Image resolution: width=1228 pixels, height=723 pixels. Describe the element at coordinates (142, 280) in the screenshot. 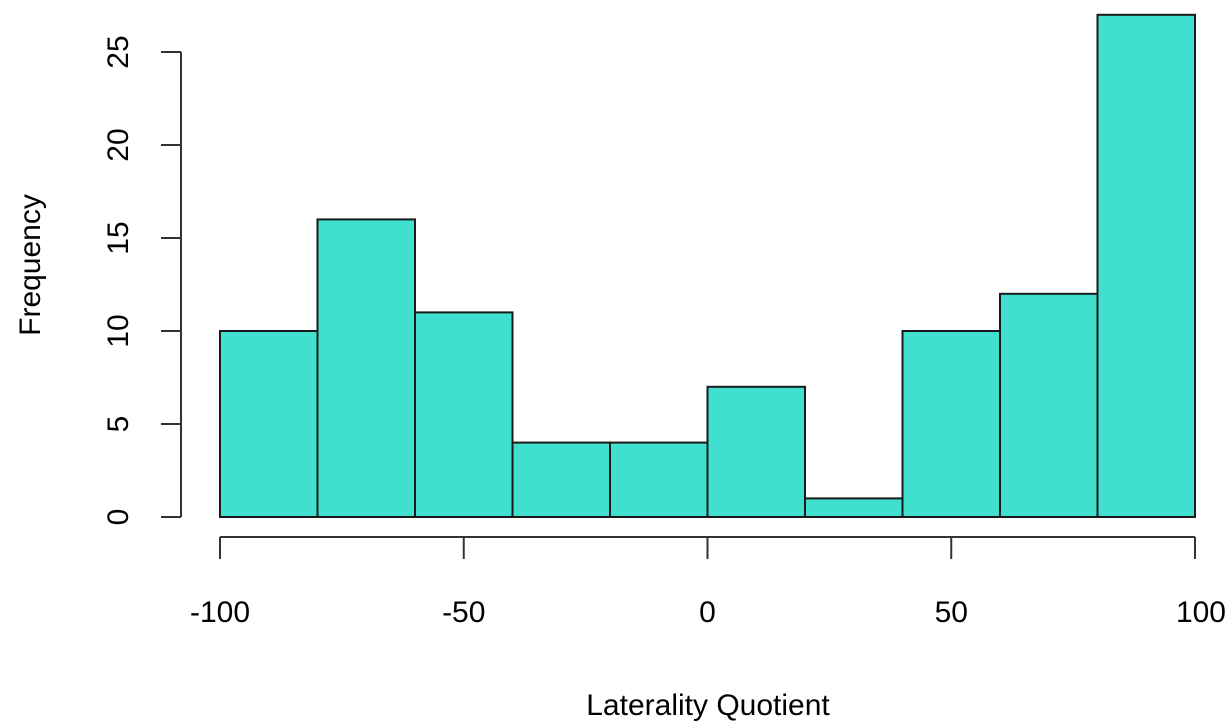

I see `y-axis: 0 5 10 15 20 25` at that location.